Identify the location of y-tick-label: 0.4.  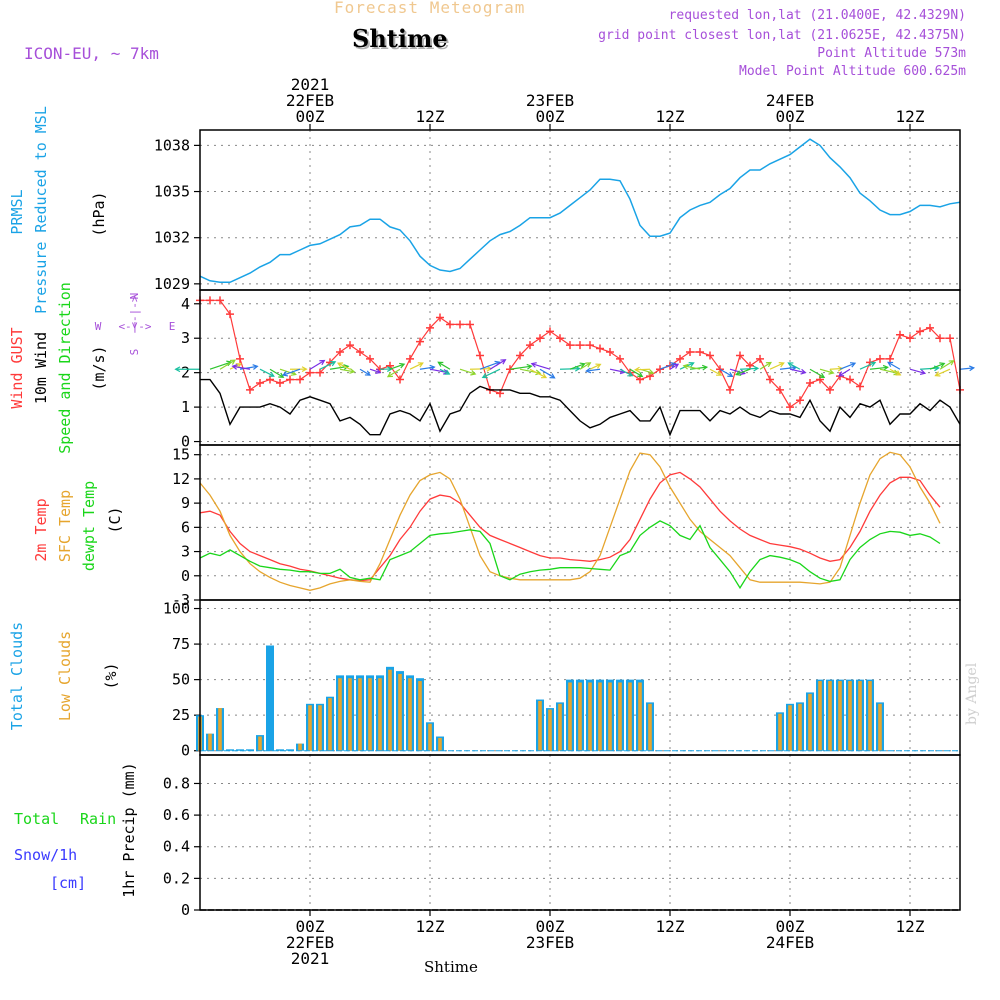
(176, 847).